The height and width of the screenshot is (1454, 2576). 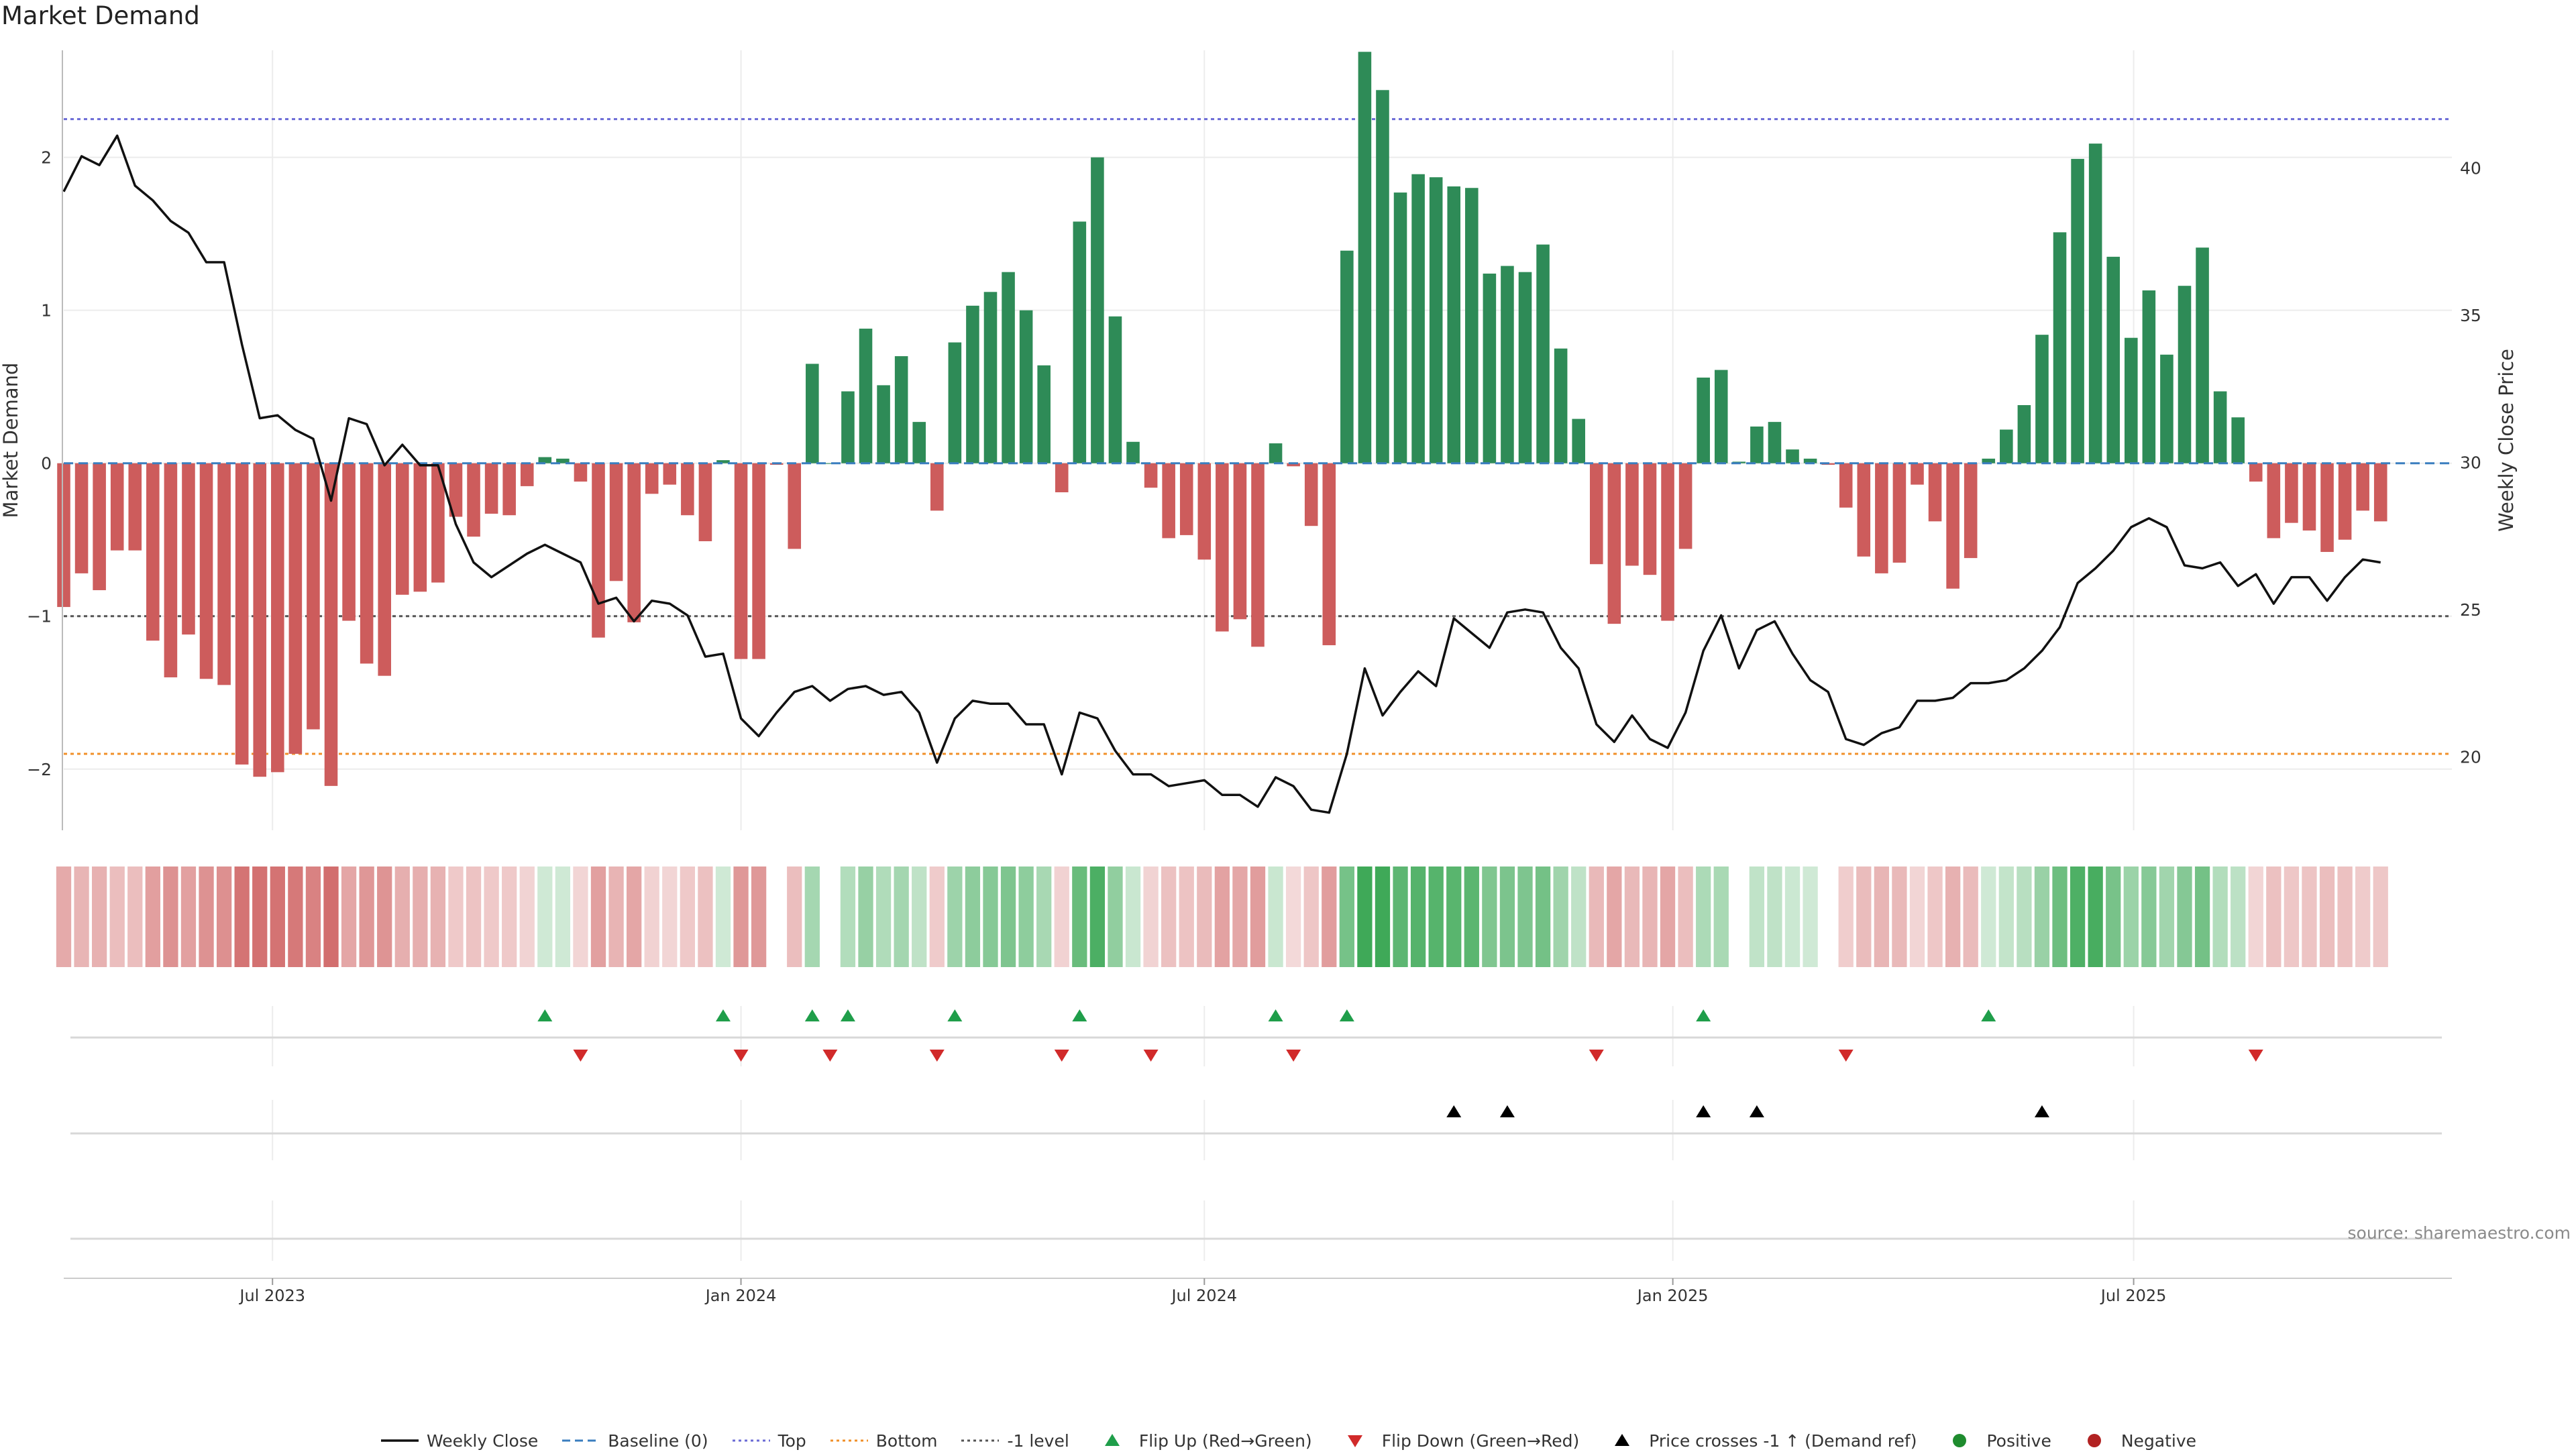 What do you see at coordinates (100, 15) in the screenshot?
I see `chart-title: Market Demand` at bounding box center [100, 15].